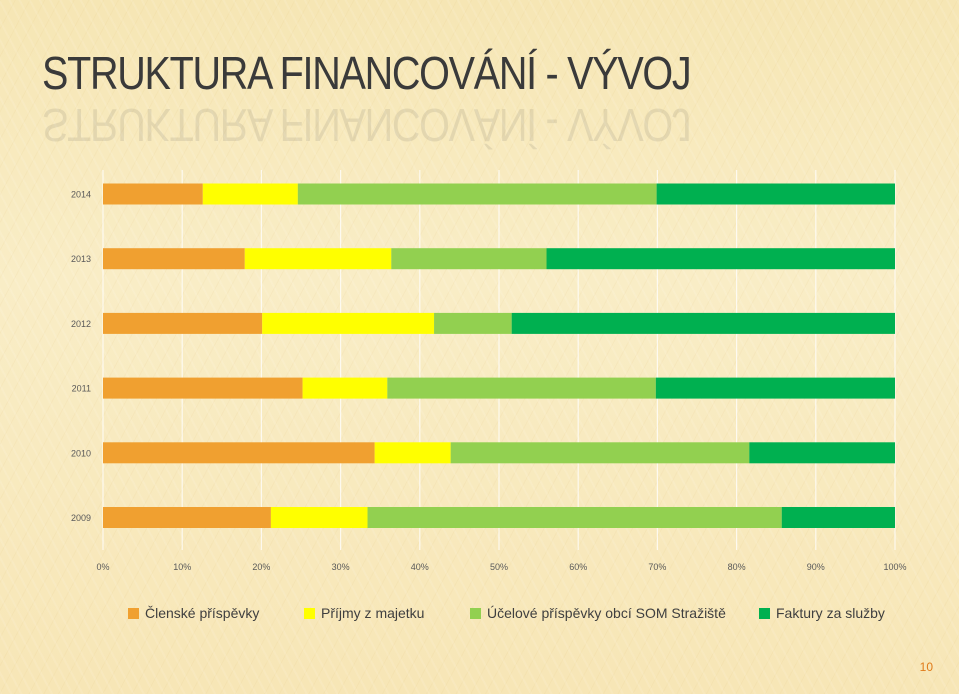  I want to click on legend-item: Členské příspěvky, so click(193, 613).